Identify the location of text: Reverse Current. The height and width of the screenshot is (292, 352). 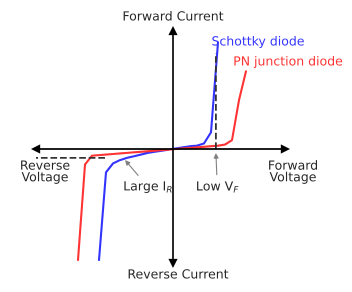
(178, 274).